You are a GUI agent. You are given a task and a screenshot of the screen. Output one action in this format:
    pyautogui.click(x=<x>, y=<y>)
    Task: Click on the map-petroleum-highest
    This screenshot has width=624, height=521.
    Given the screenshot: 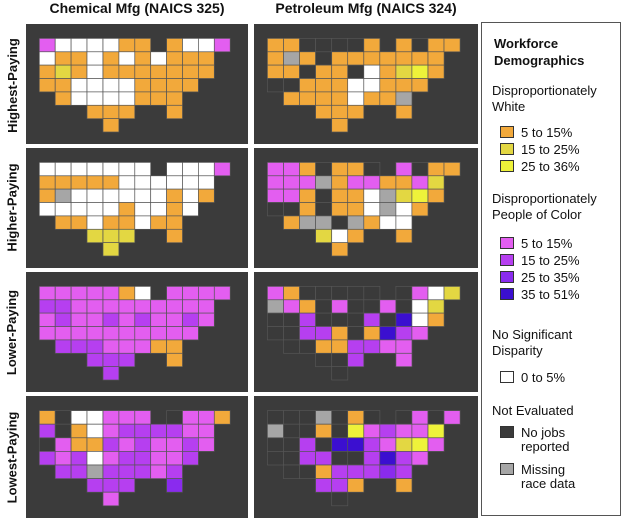 What is the action you would take?
    pyautogui.click(x=366, y=84)
    